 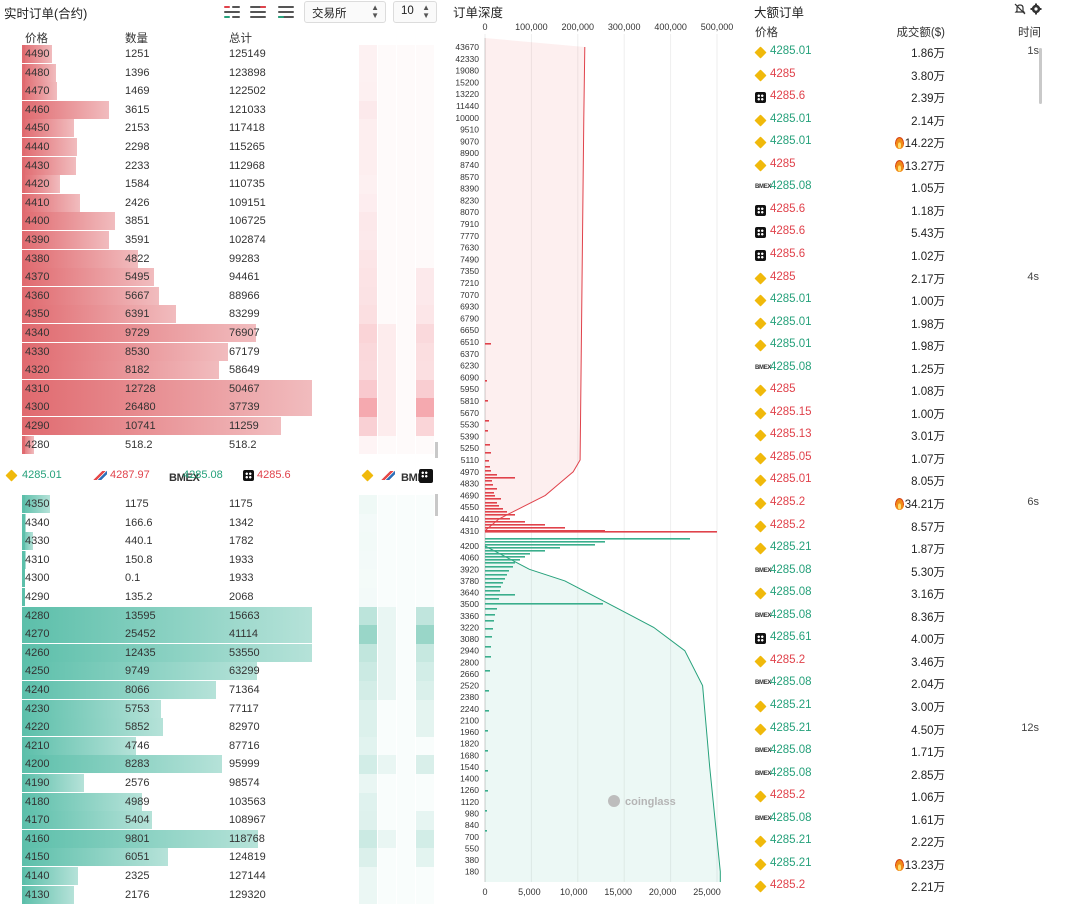 What do you see at coordinates (37, 894) in the screenshot?
I see `bid-price: 4130` at bounding box center [37, 894].